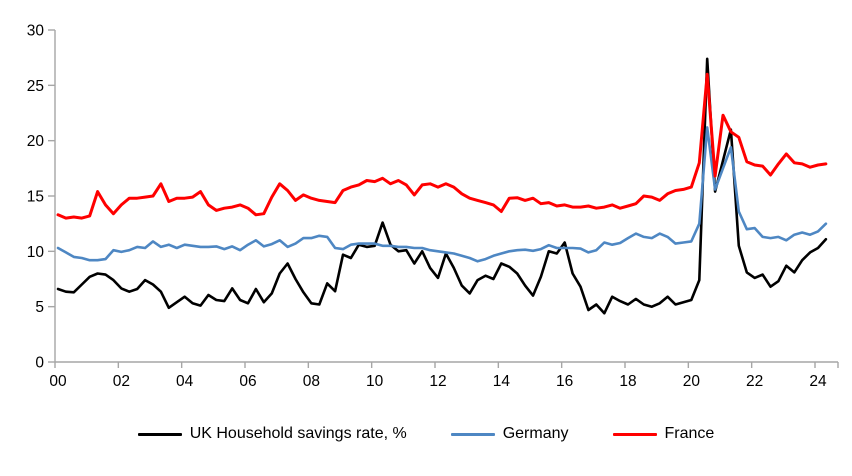 Image resolution: width=852 pixels, height=476 pixels. Describe the element at coordinates (36, 252) in the screenshot. I see `y-tick-label: 10` at that location.